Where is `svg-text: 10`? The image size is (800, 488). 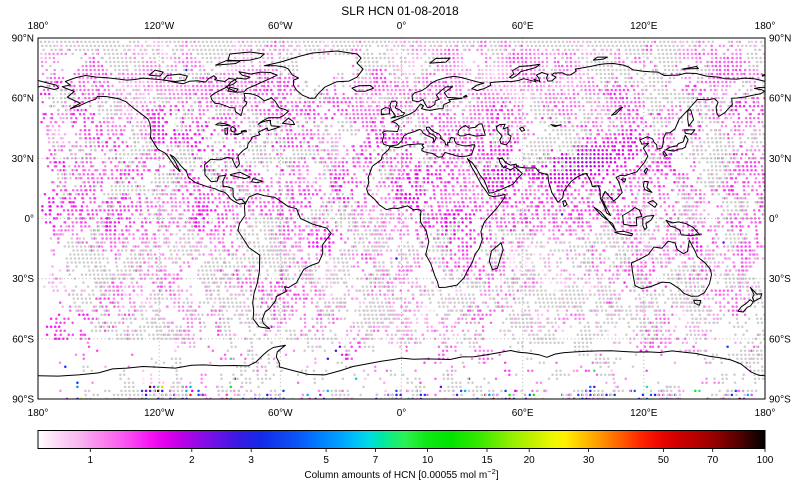 svg-text: 10 is located at coordinates (428, 460).